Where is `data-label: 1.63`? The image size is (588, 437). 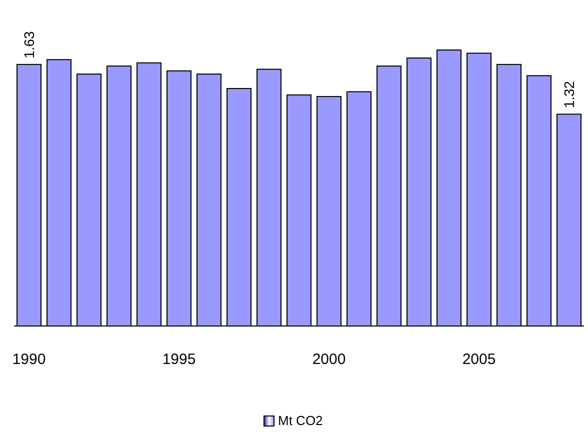
data-label: 1.63 is located at coordinates (29, 44).